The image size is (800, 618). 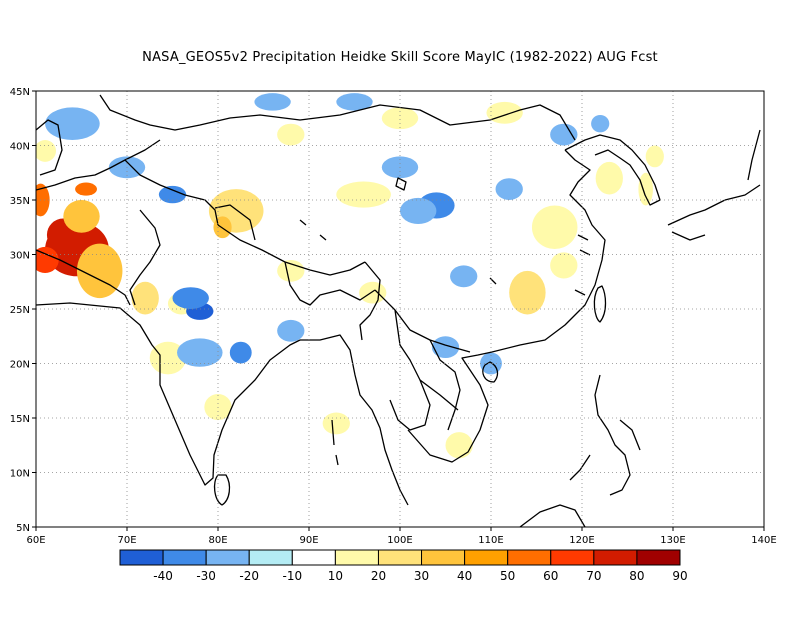 What do you see at coordinates (763, 540) in the screenshot?
I see `lon-tick-label: 140E` at bounding box center [763, 540].